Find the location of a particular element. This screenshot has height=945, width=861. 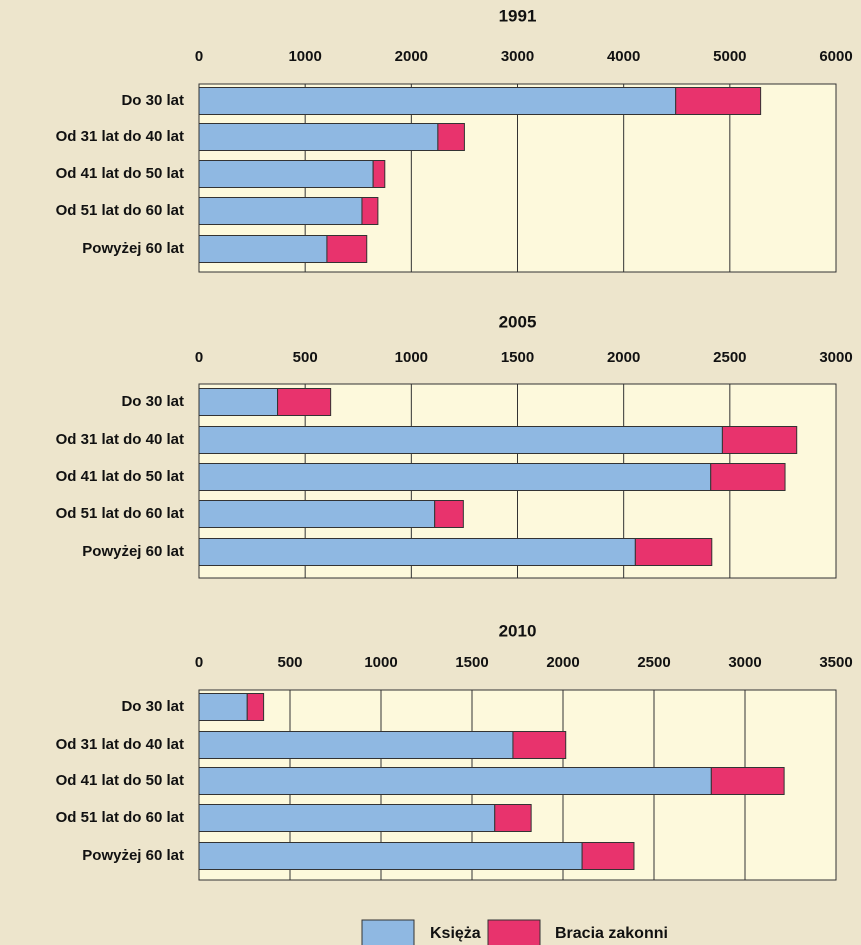

x-tick-label: 4000 is located at coordinates (623, 56).